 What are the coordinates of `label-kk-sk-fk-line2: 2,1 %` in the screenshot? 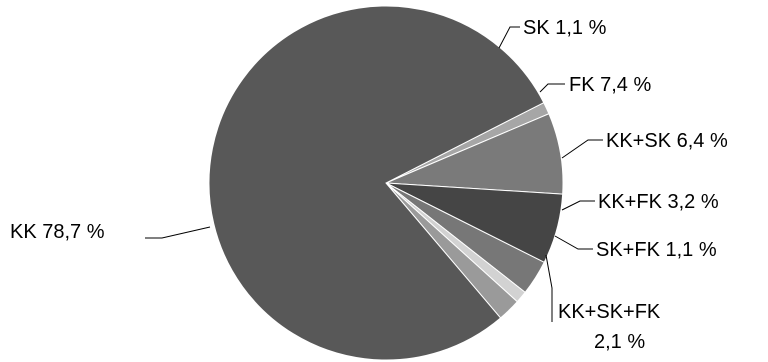 It's located at (619, 342).